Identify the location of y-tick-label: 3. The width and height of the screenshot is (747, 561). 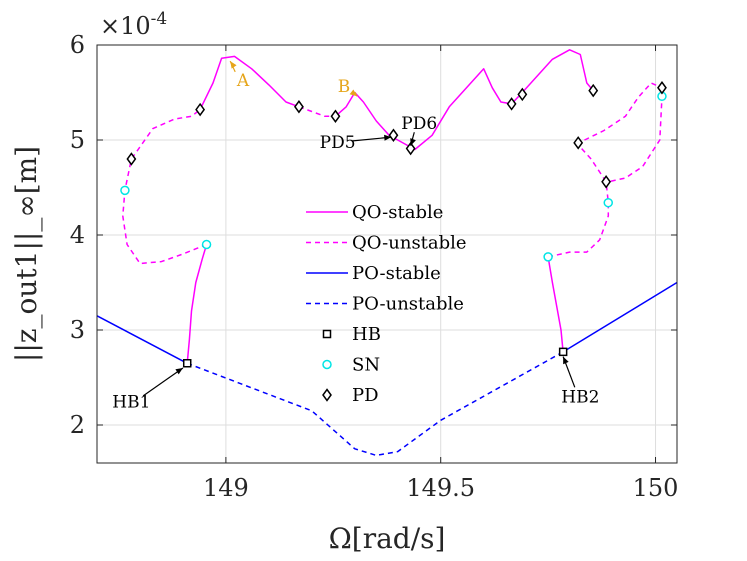
(77, 330).